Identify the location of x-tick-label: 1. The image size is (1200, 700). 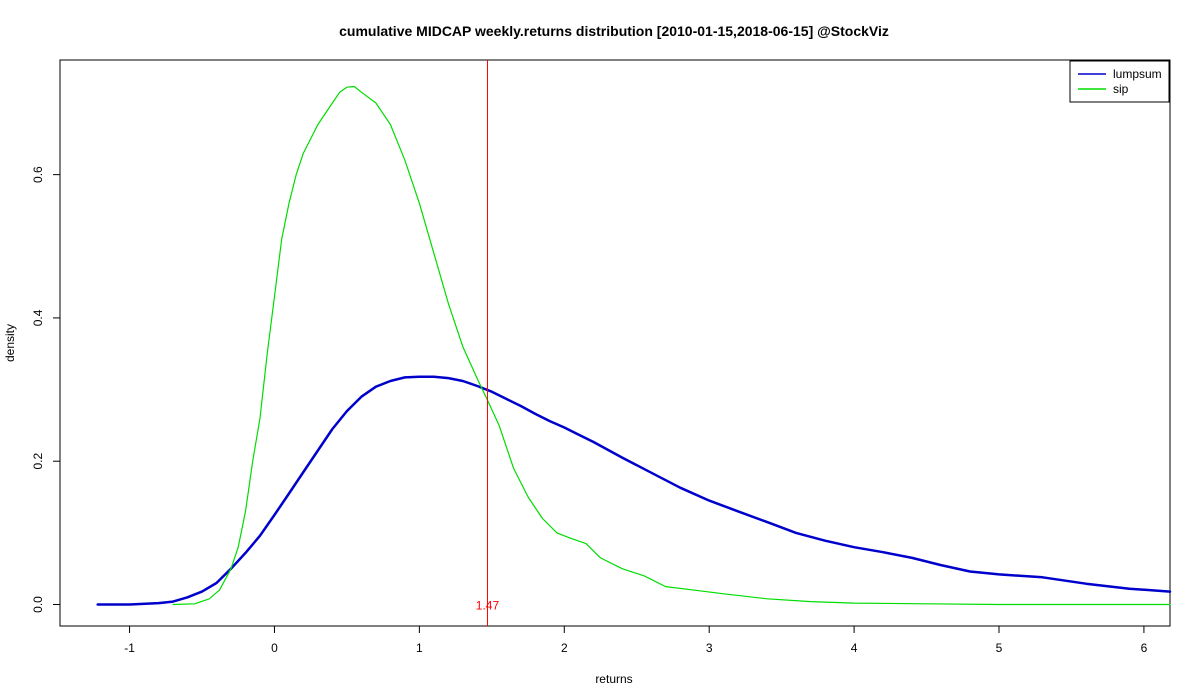
(419, 648).